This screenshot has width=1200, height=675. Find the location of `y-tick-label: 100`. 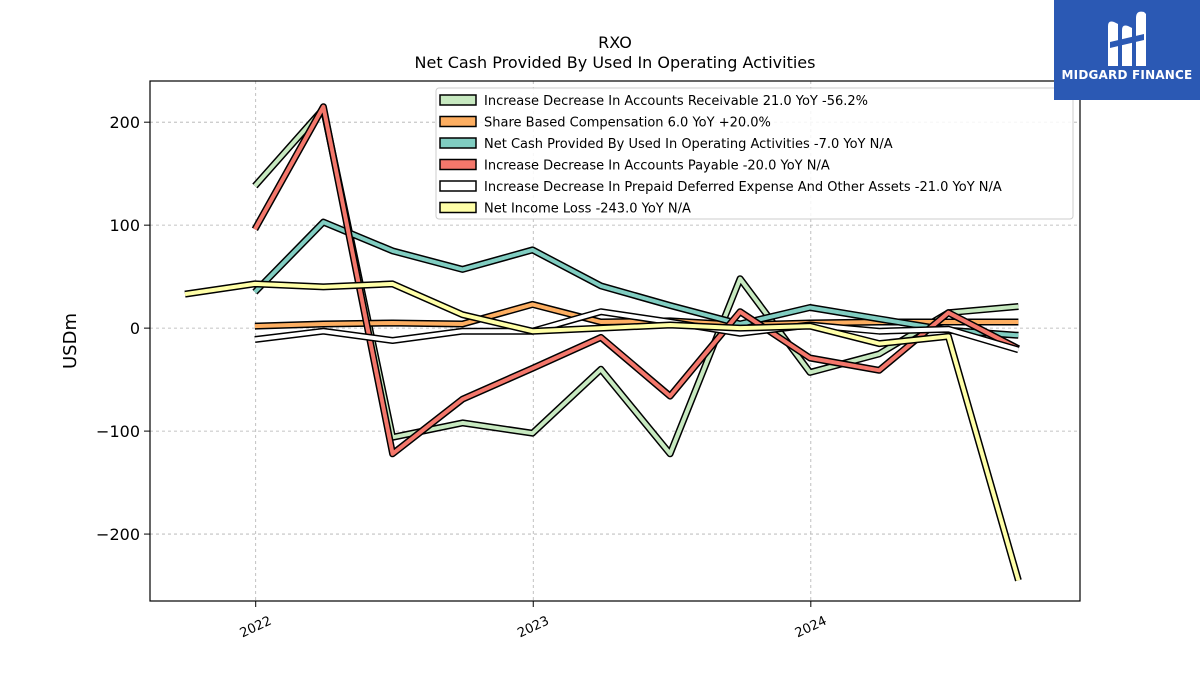

y-tick-label: 100 is located at coordinates (124, 225).